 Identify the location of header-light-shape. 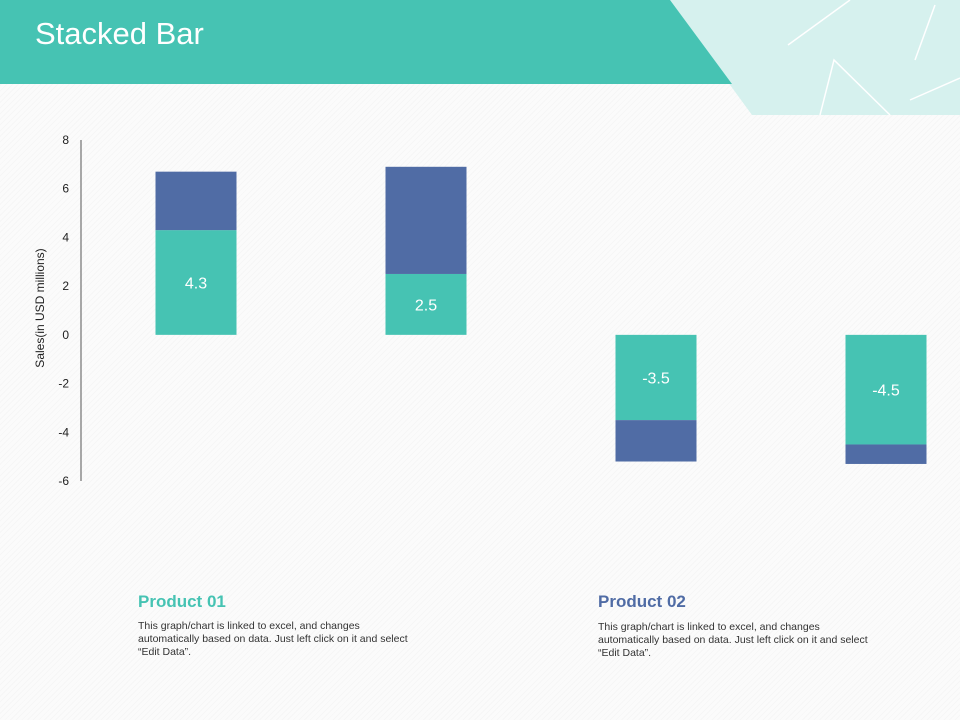
(814, 57).